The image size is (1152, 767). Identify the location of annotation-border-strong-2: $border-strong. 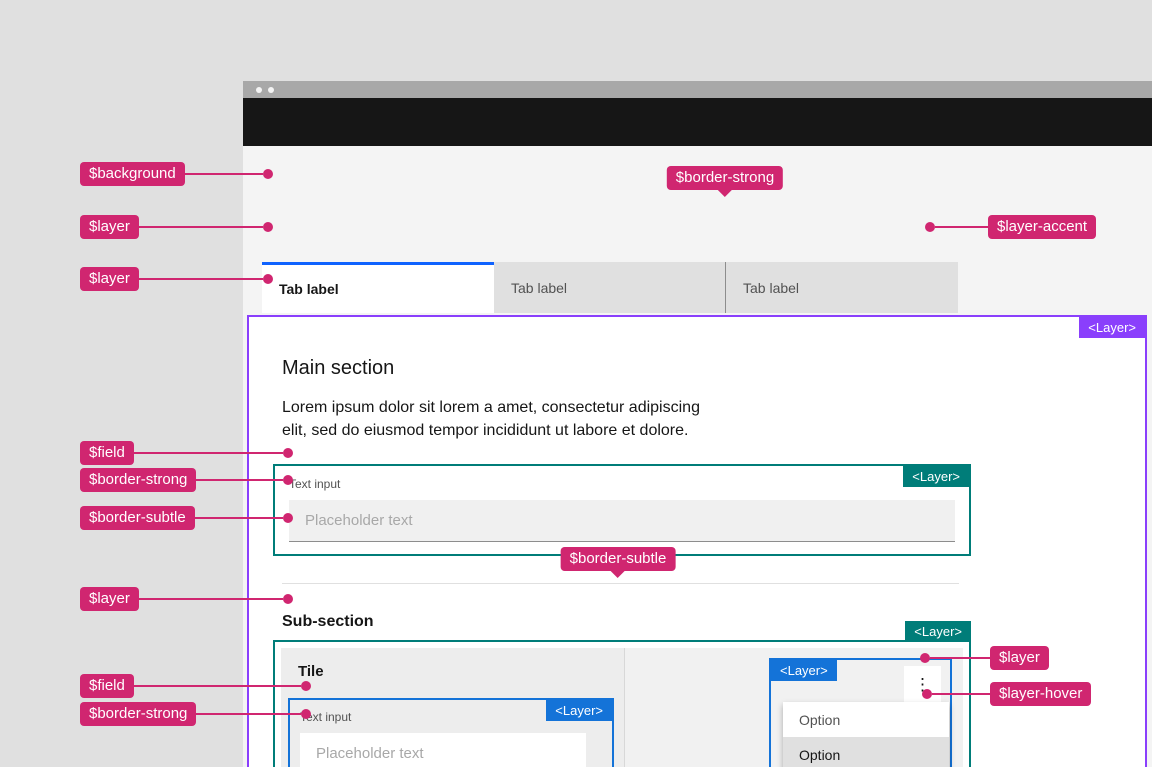
(195, 714).